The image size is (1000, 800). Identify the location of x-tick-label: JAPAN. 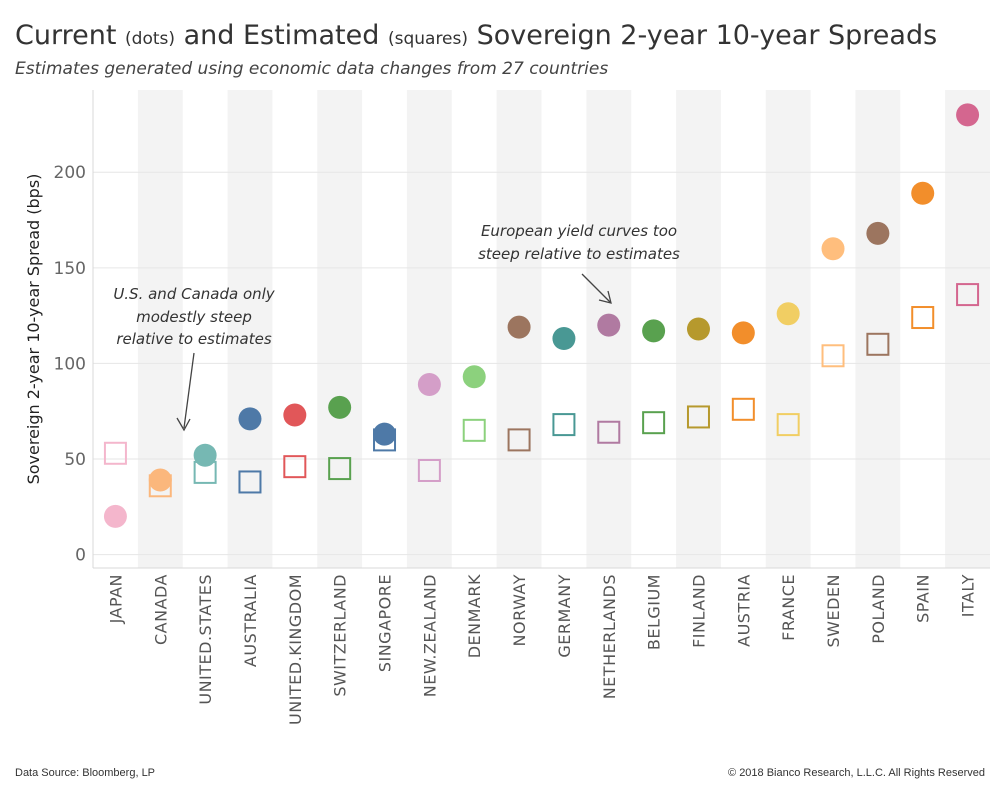
(115, 599).